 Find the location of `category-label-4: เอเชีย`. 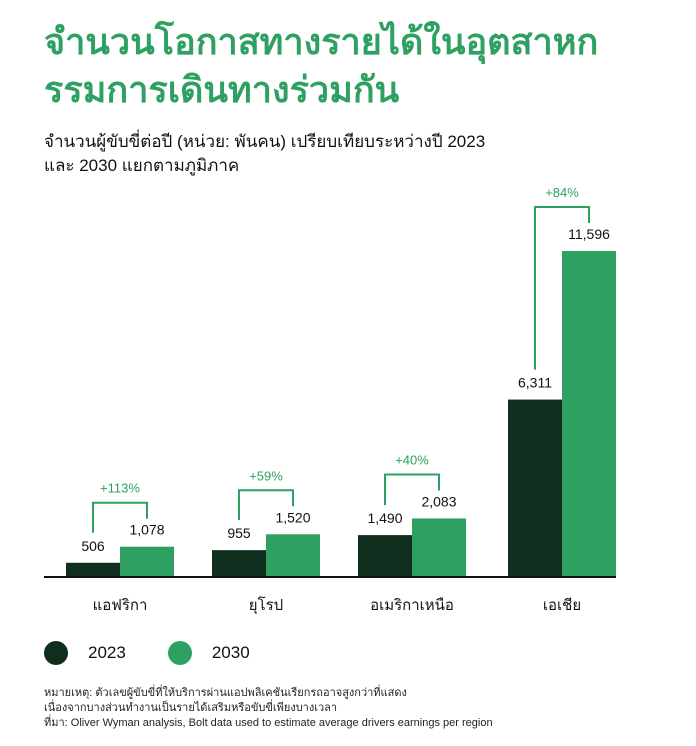

category-label-4: เอเชีย is located at coordinates (562, 605).